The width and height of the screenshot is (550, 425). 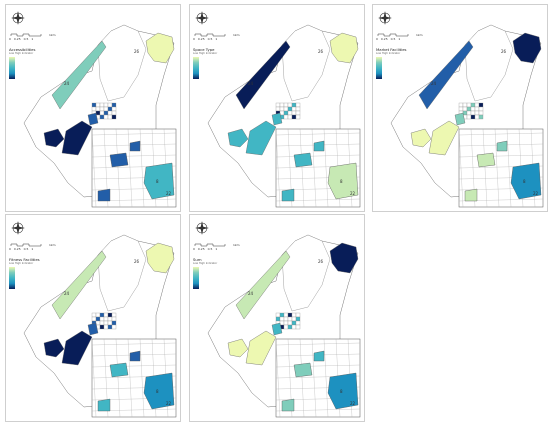 What do you see at coordinates (205, 53) in the screenshot?
I see `legend-subtitle: Low High Indicator` at bounding box center [205, 53].